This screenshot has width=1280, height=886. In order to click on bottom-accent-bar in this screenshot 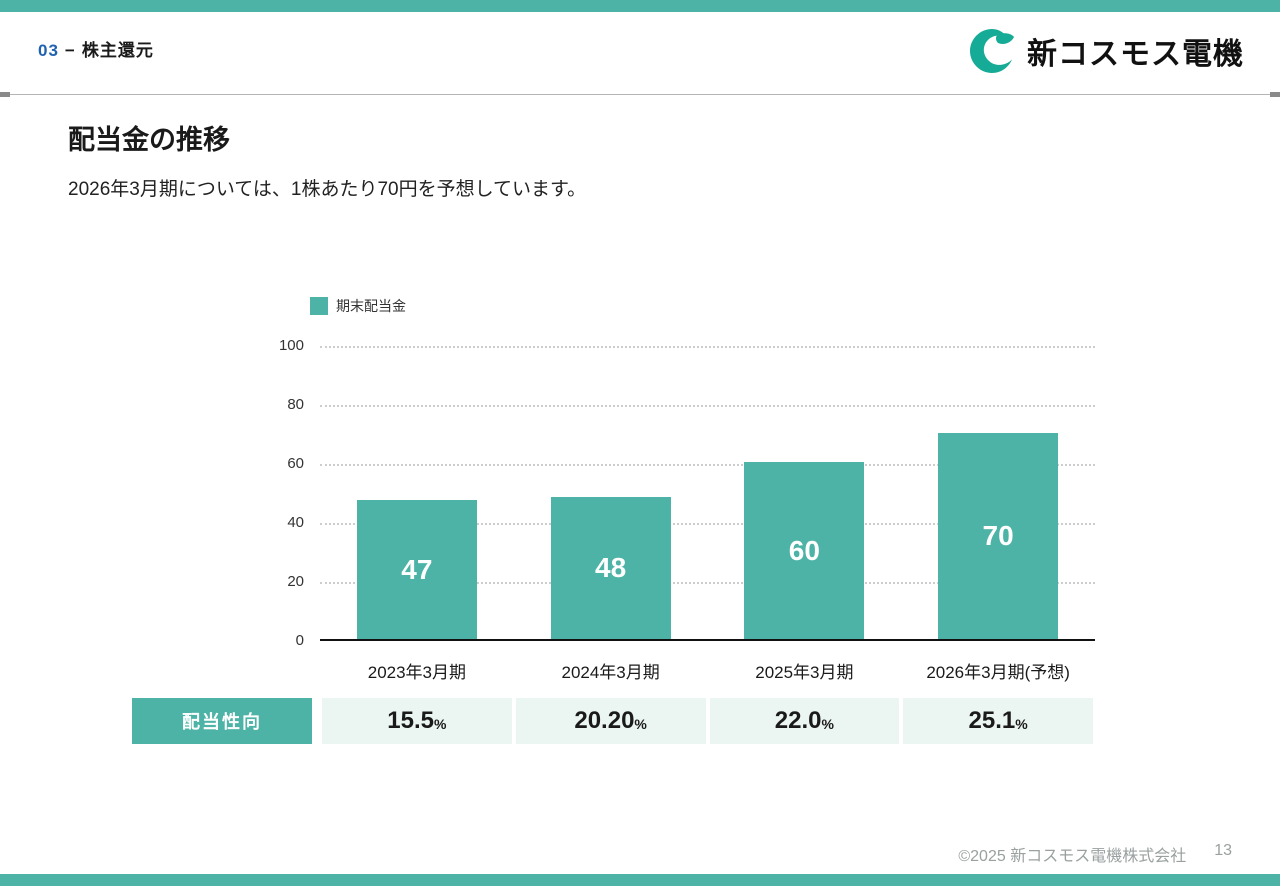, I will do `click(640, 880)`.